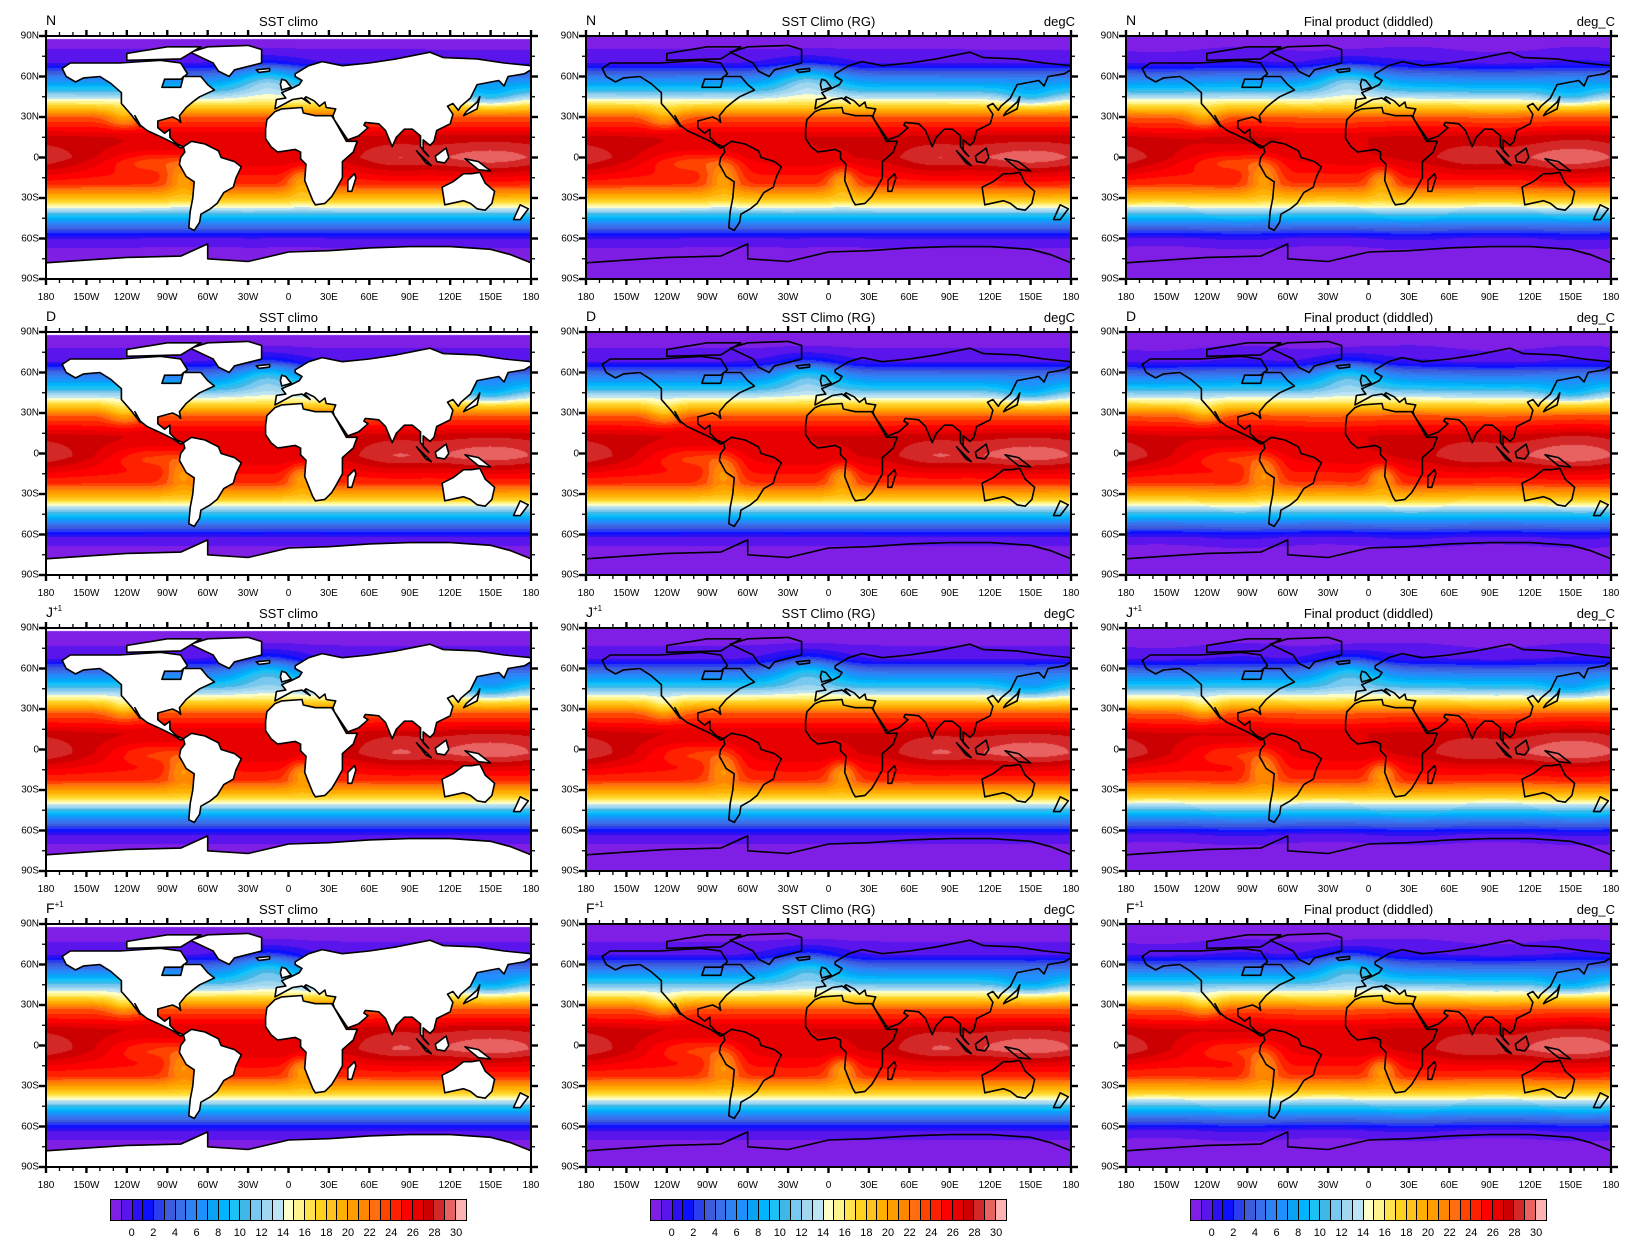 The width and height of the screenshot is (1631, 1247). Describe the element at coordinates (844, 1233) in the screenshot. I see `colorbar-label: 16` at that location.